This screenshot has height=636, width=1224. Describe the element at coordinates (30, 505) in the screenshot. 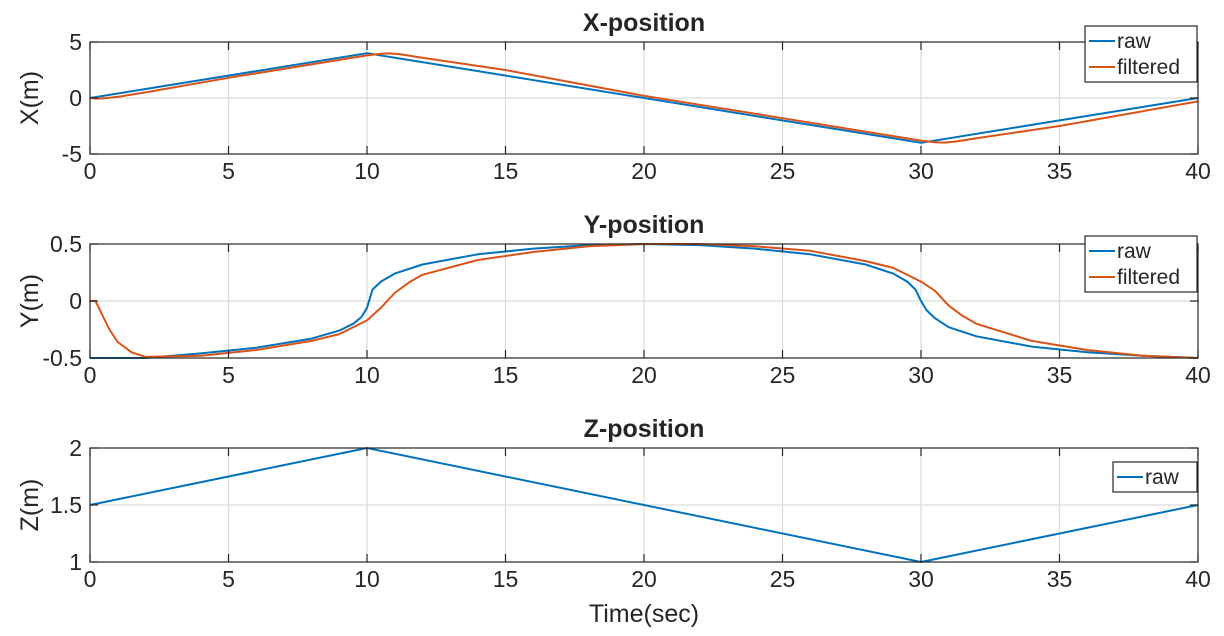

I see `y-axis-label: Z(m)` at that location.